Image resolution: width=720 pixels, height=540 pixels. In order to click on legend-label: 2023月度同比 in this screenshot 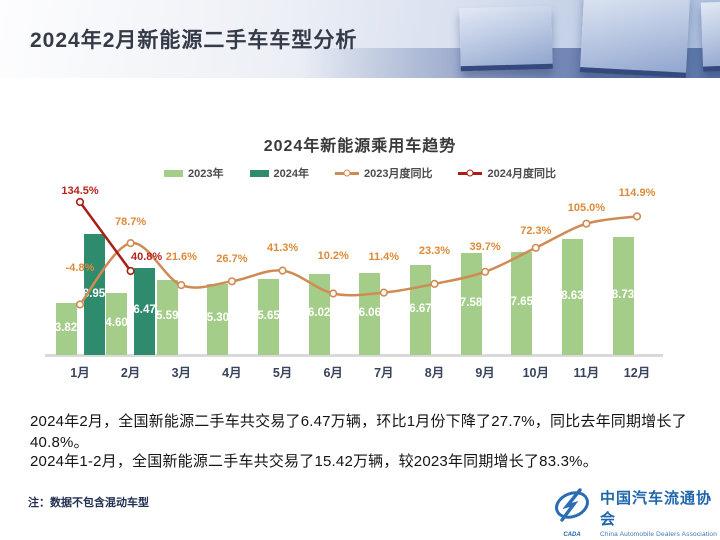, I will do `click(398, 174)`.